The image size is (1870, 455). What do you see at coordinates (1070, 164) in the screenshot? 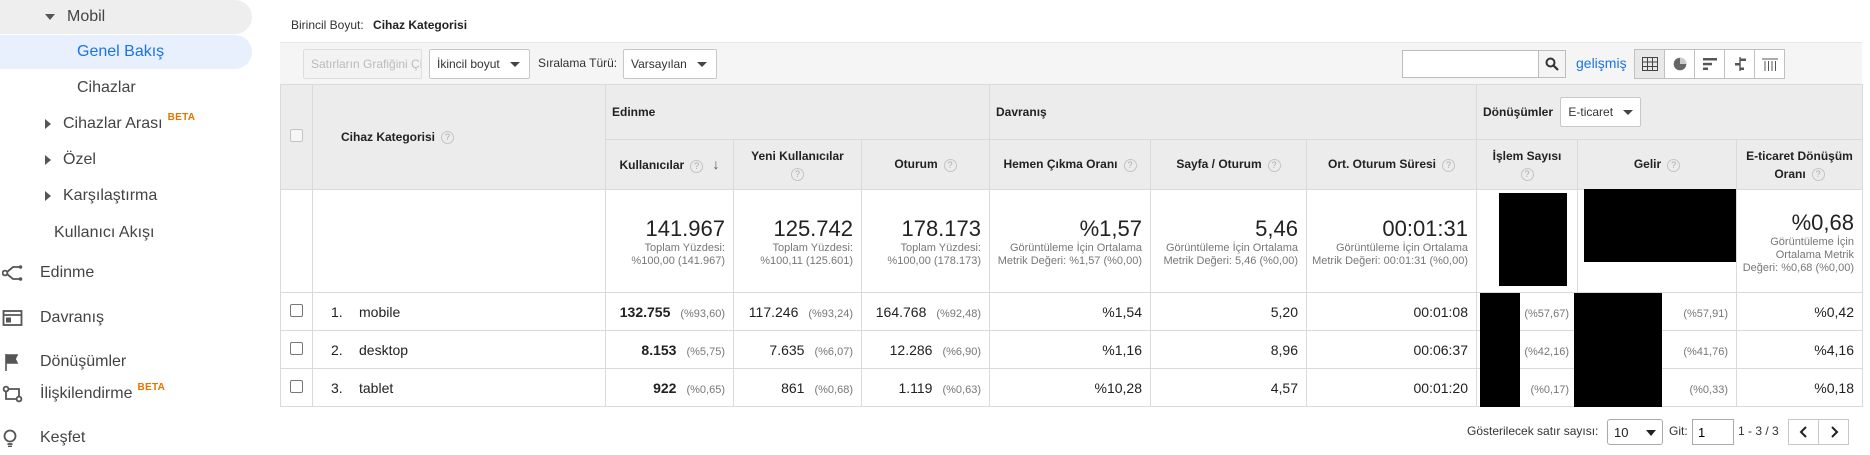
I see `column-header-bounce-rate: Hemen Çıkma Oranı?` at bounding box center [1070, 164].